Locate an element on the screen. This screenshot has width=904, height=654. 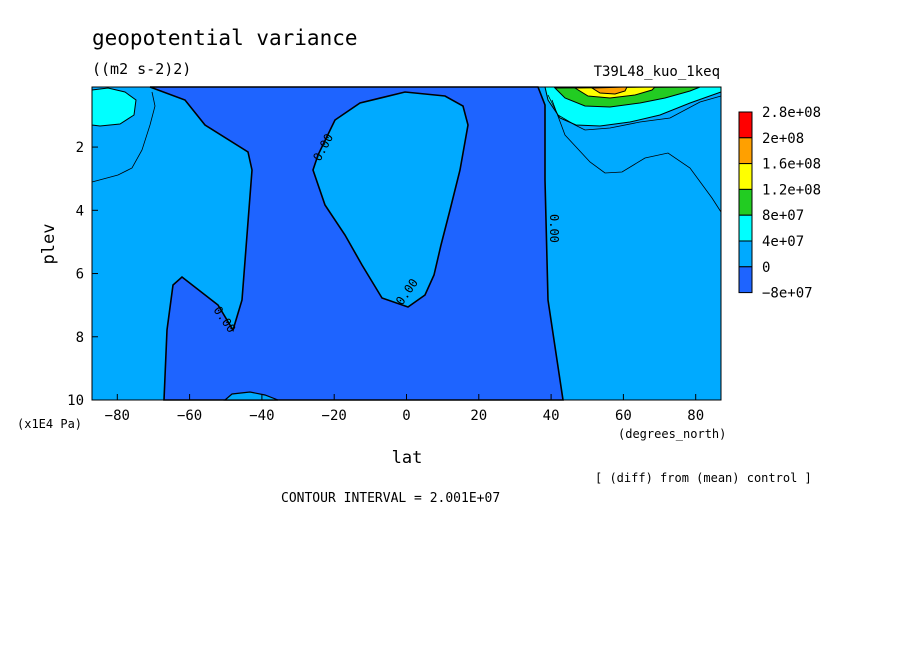
legend-label-1: 2e+08 is located at coordinates (783, 139).